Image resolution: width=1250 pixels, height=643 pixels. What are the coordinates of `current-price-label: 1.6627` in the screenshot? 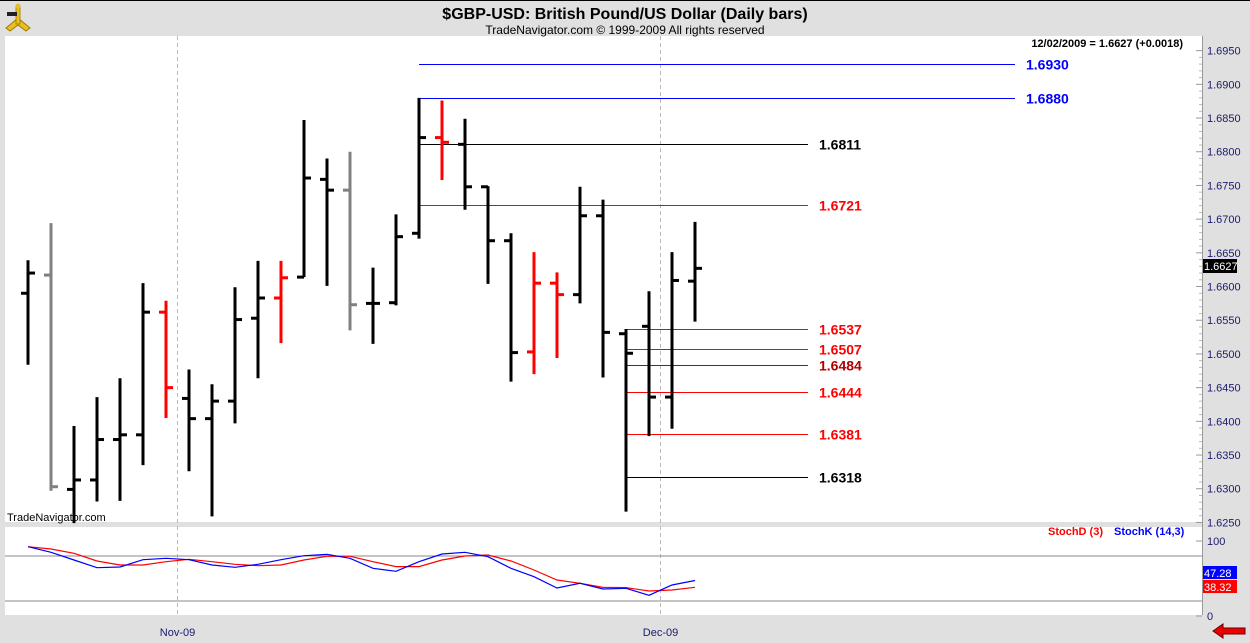 It's located at (1221, 267).